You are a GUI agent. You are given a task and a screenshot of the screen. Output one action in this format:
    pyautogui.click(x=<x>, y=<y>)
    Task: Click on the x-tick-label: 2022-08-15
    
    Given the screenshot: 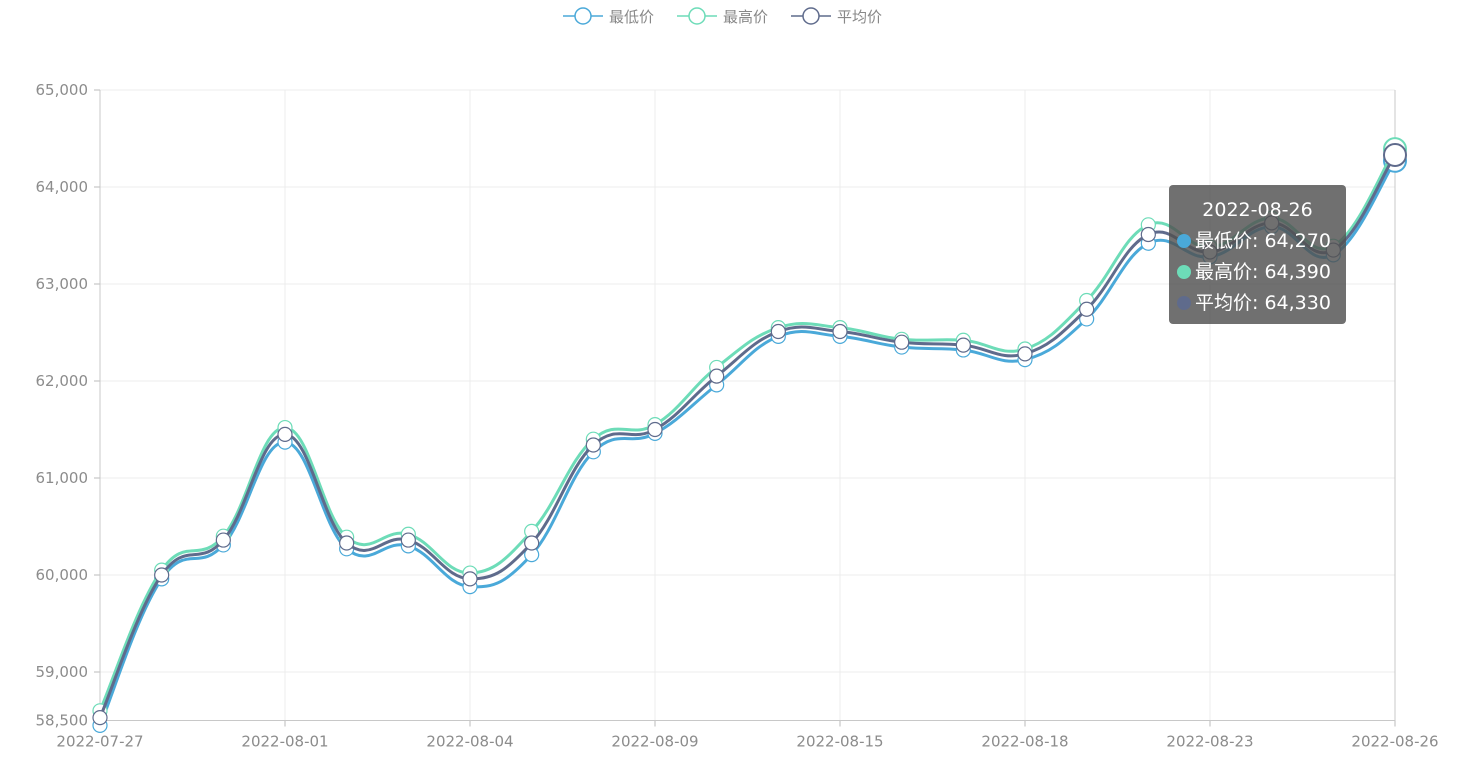 What is the action you would take?
    pyautogui.click(x=839, y=742)
    